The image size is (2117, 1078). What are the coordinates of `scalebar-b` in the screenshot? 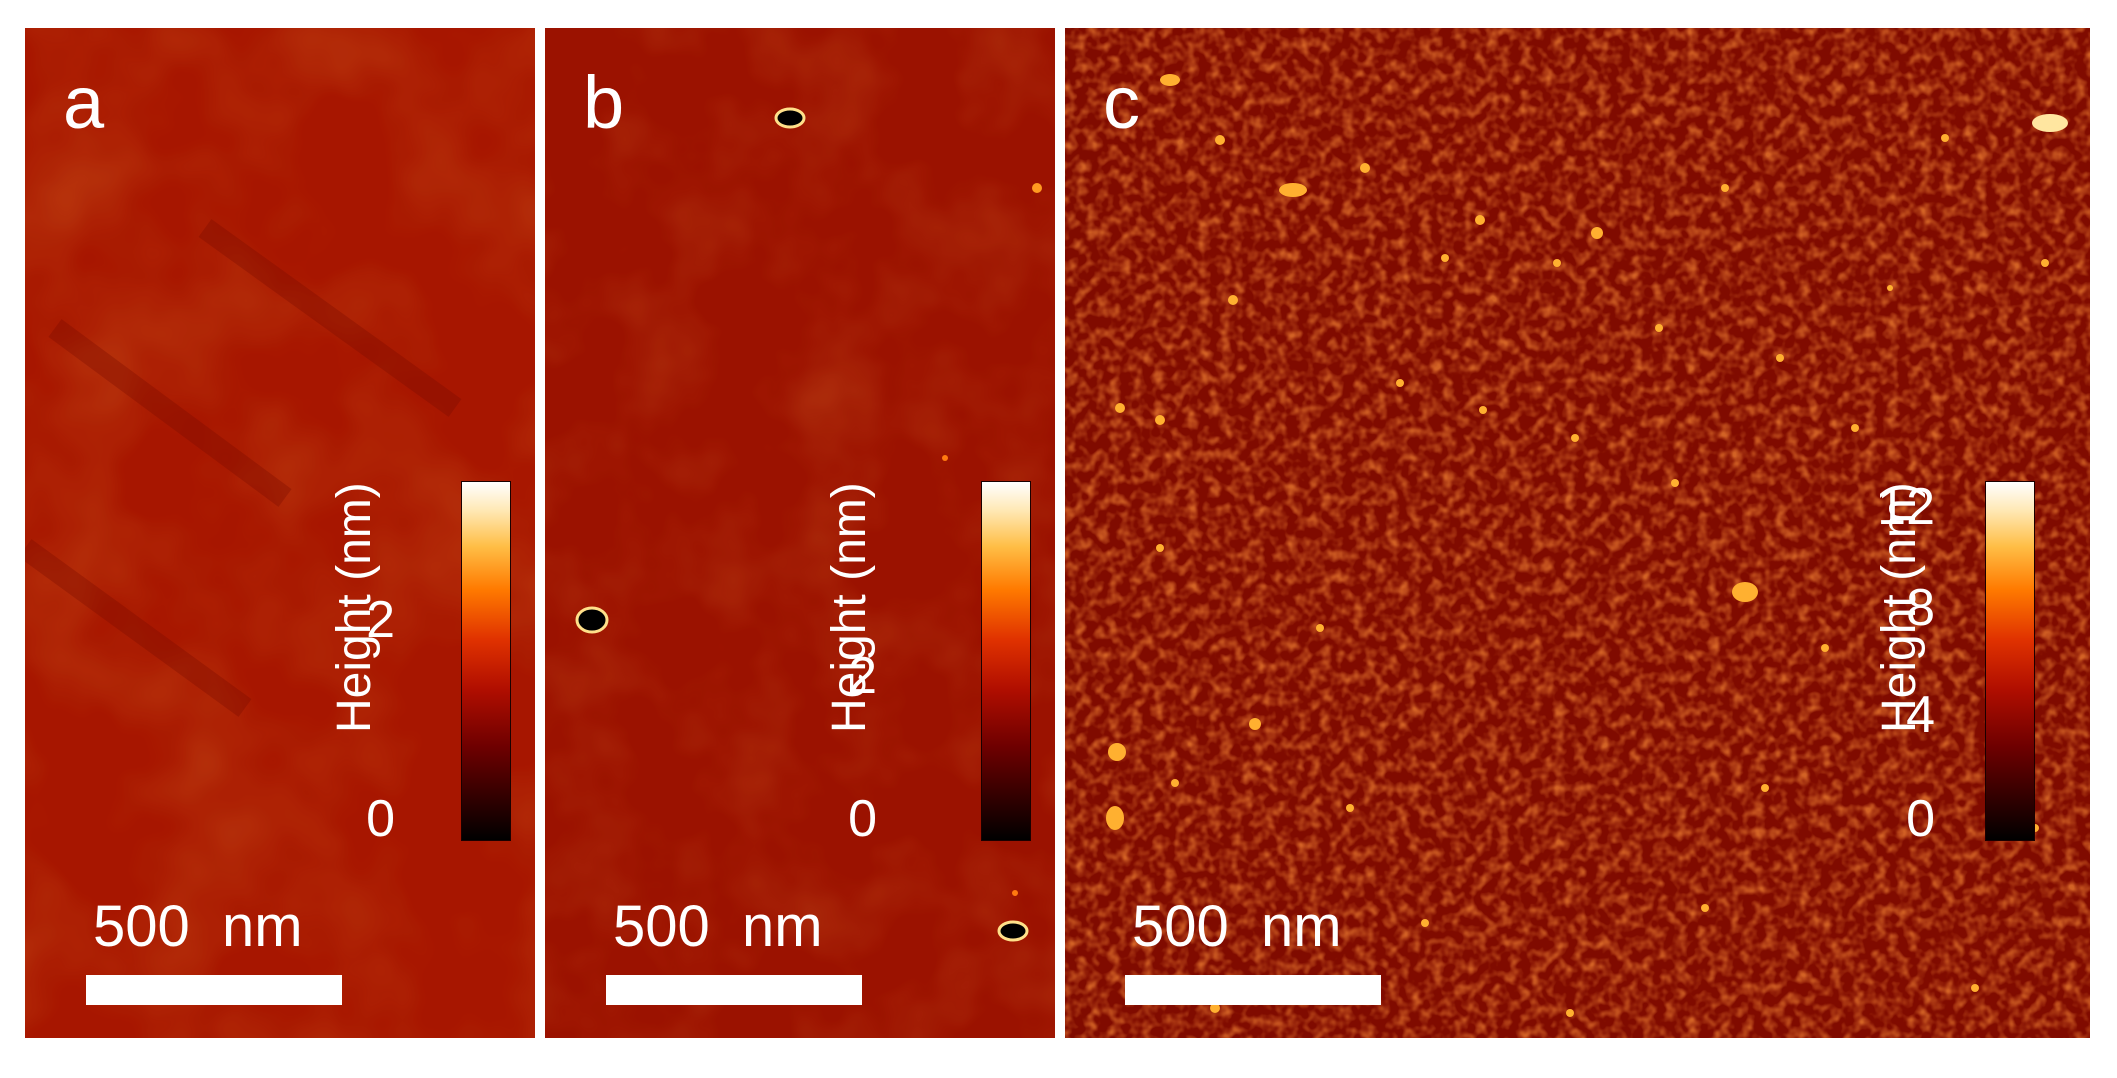 It's located at (734, 990).